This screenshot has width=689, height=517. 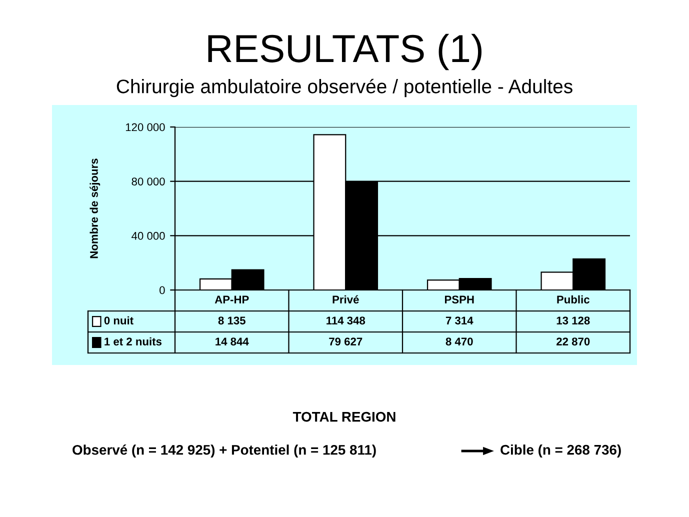 I want to click on text: TOTAL REGION, so click(x=344, y=417).